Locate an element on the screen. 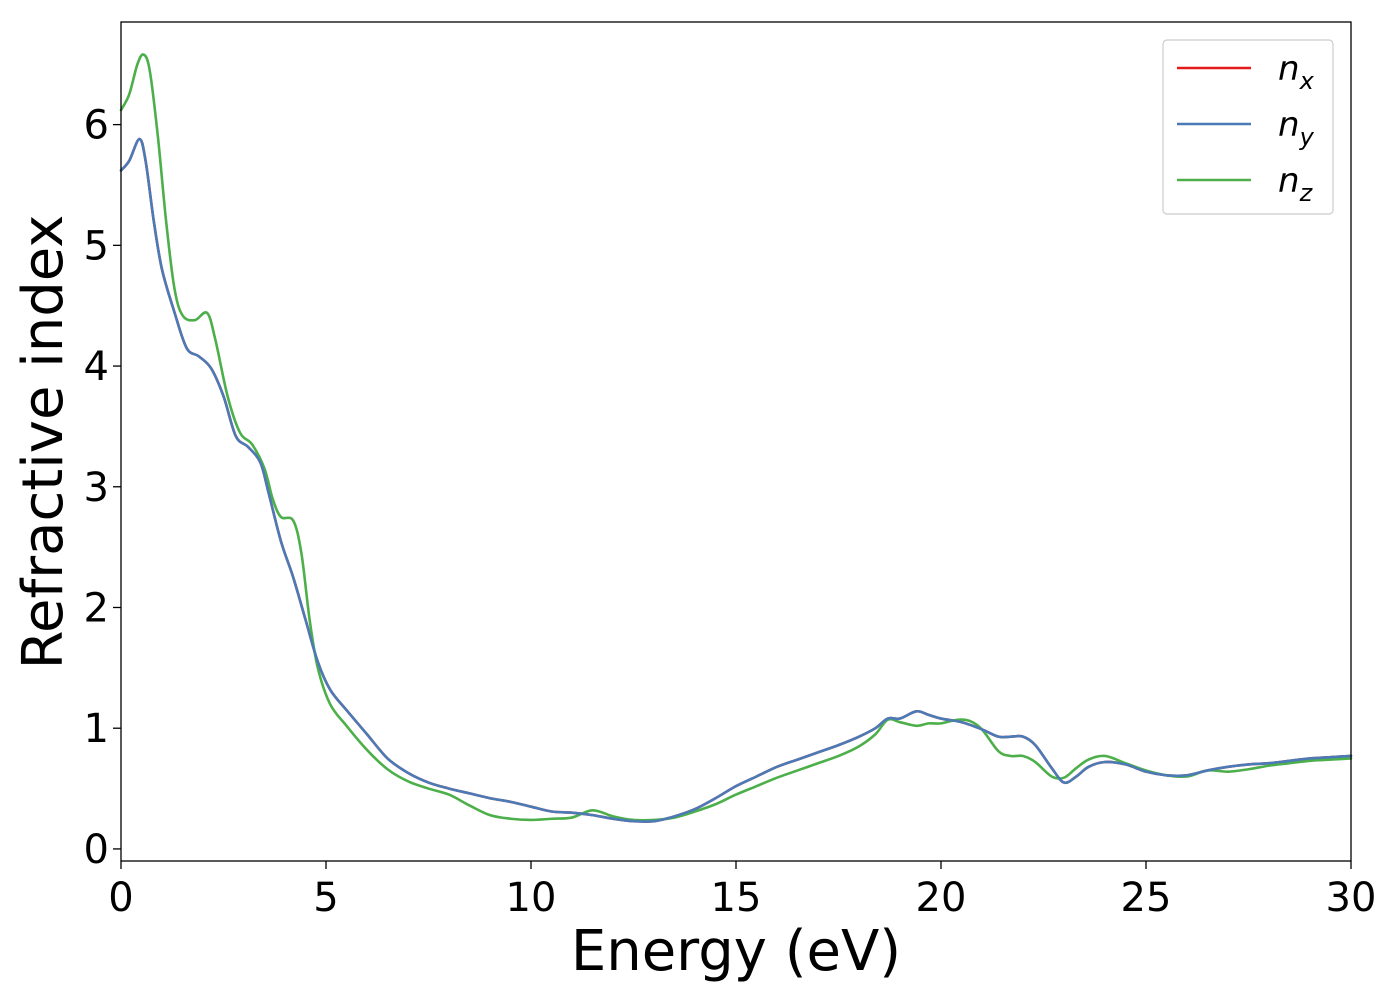  y-tick-label: 3 is located at coordinates (96, 488).